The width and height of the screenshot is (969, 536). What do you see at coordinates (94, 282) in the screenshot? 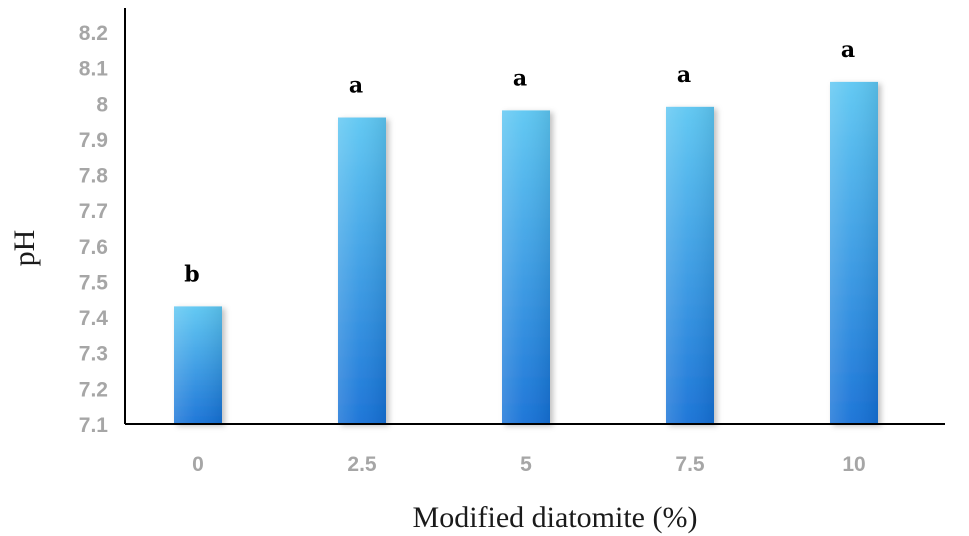
I see `y-tick-label: 7.5` at bounding box center [94, 282].